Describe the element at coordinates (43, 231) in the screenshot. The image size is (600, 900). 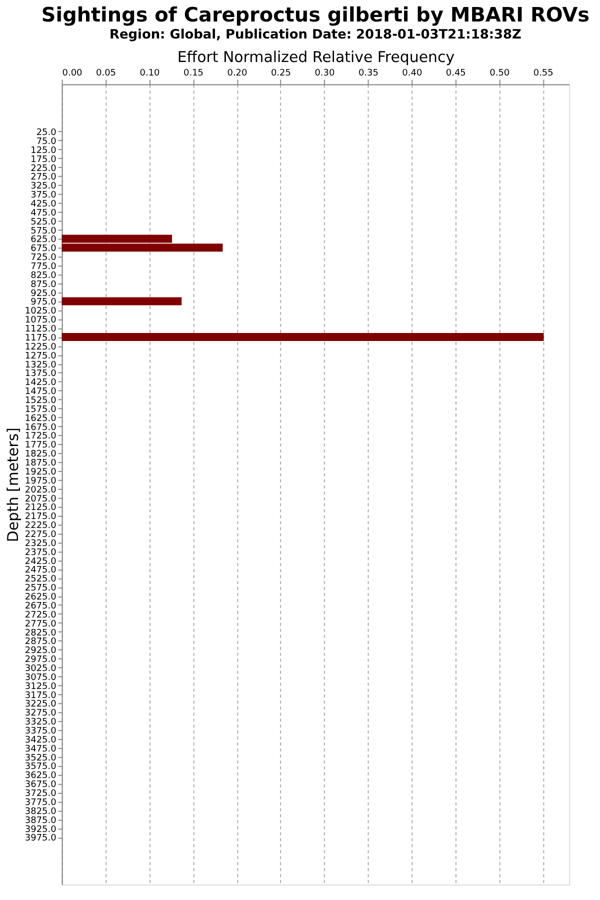
I see `y-tick-label: 575.0` at that location.